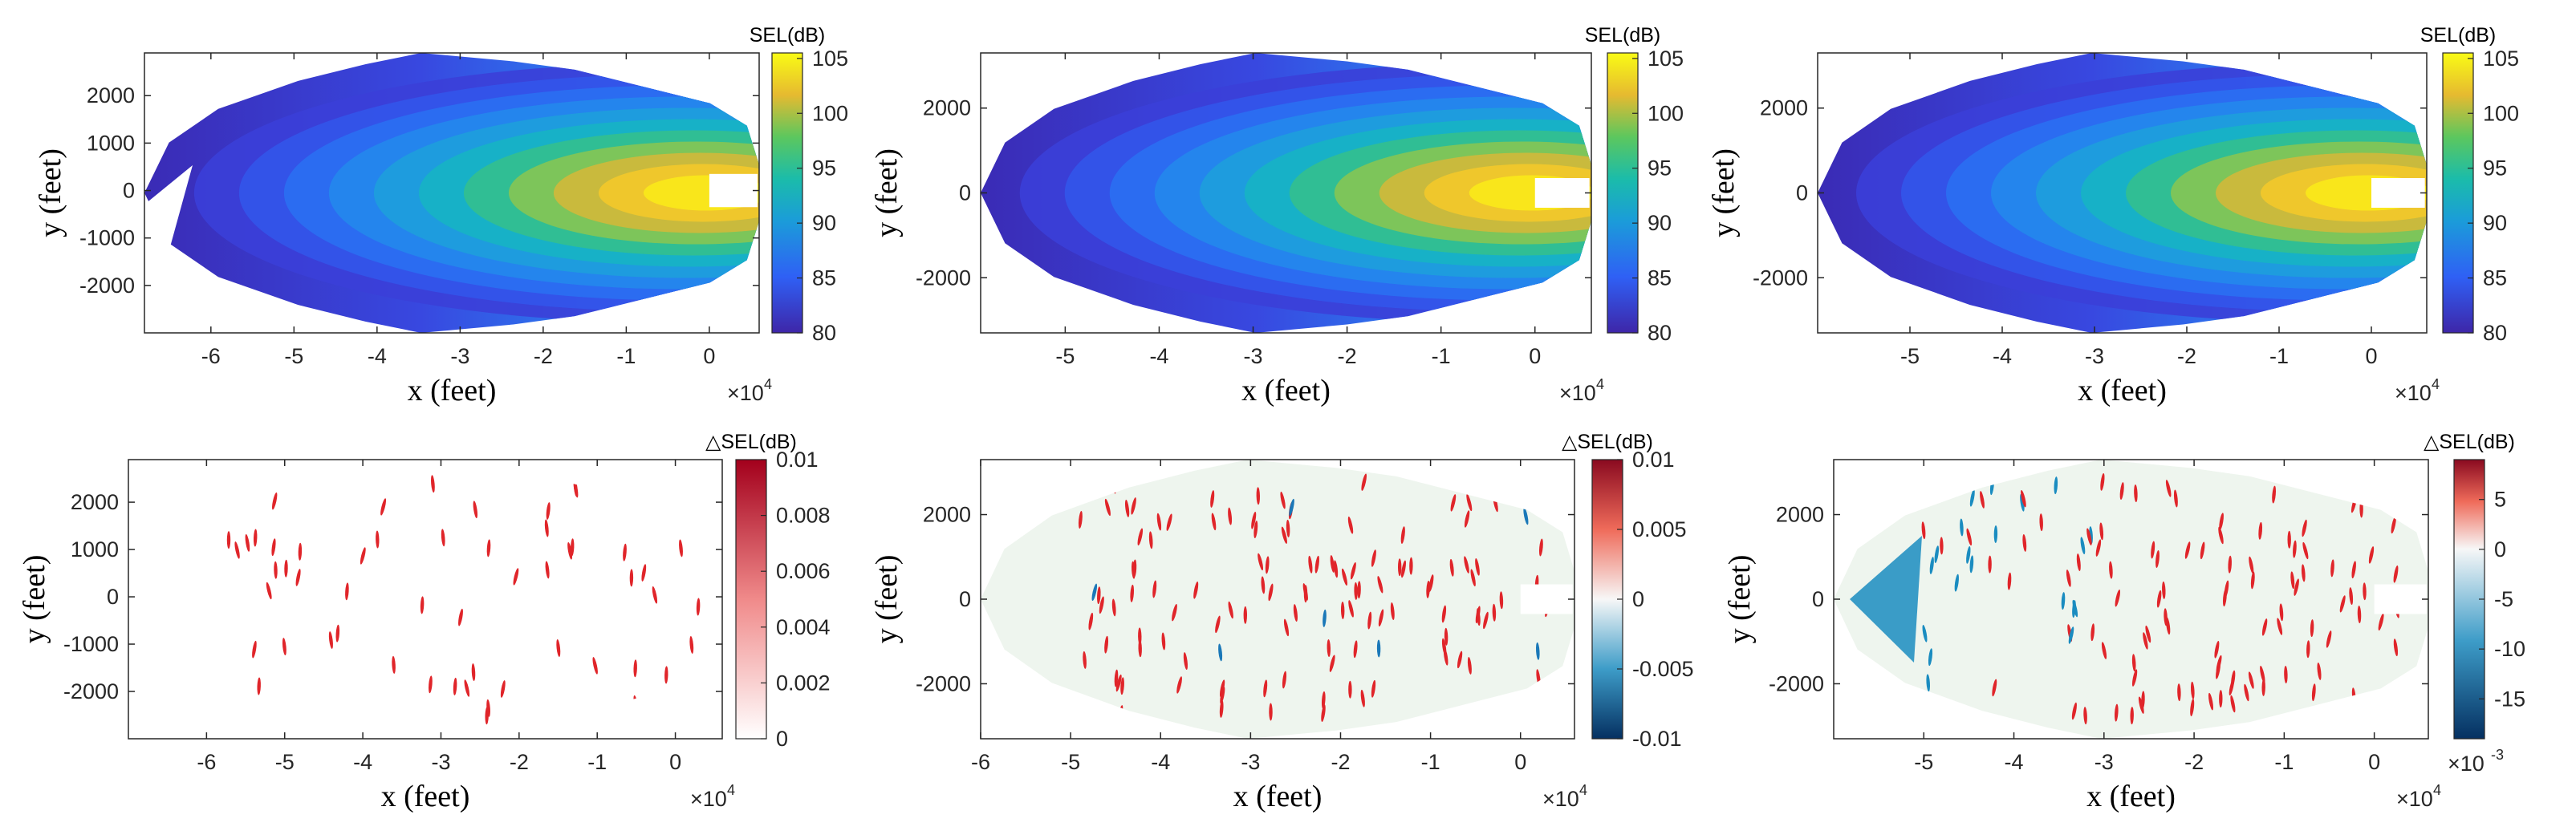 Image resolution: width=2576 pixels, height=835 pixels. I want to click on colorbar-tick-label: 0.008, so click(803, 516).